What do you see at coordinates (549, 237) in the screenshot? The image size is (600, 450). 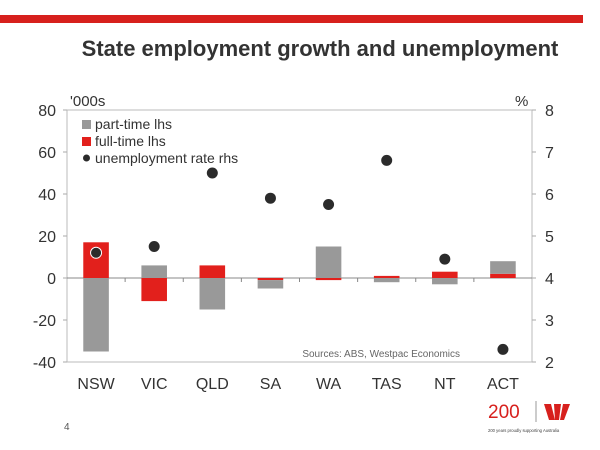 I see `y2-tick-label: 5` at bounding box center [549, 237].